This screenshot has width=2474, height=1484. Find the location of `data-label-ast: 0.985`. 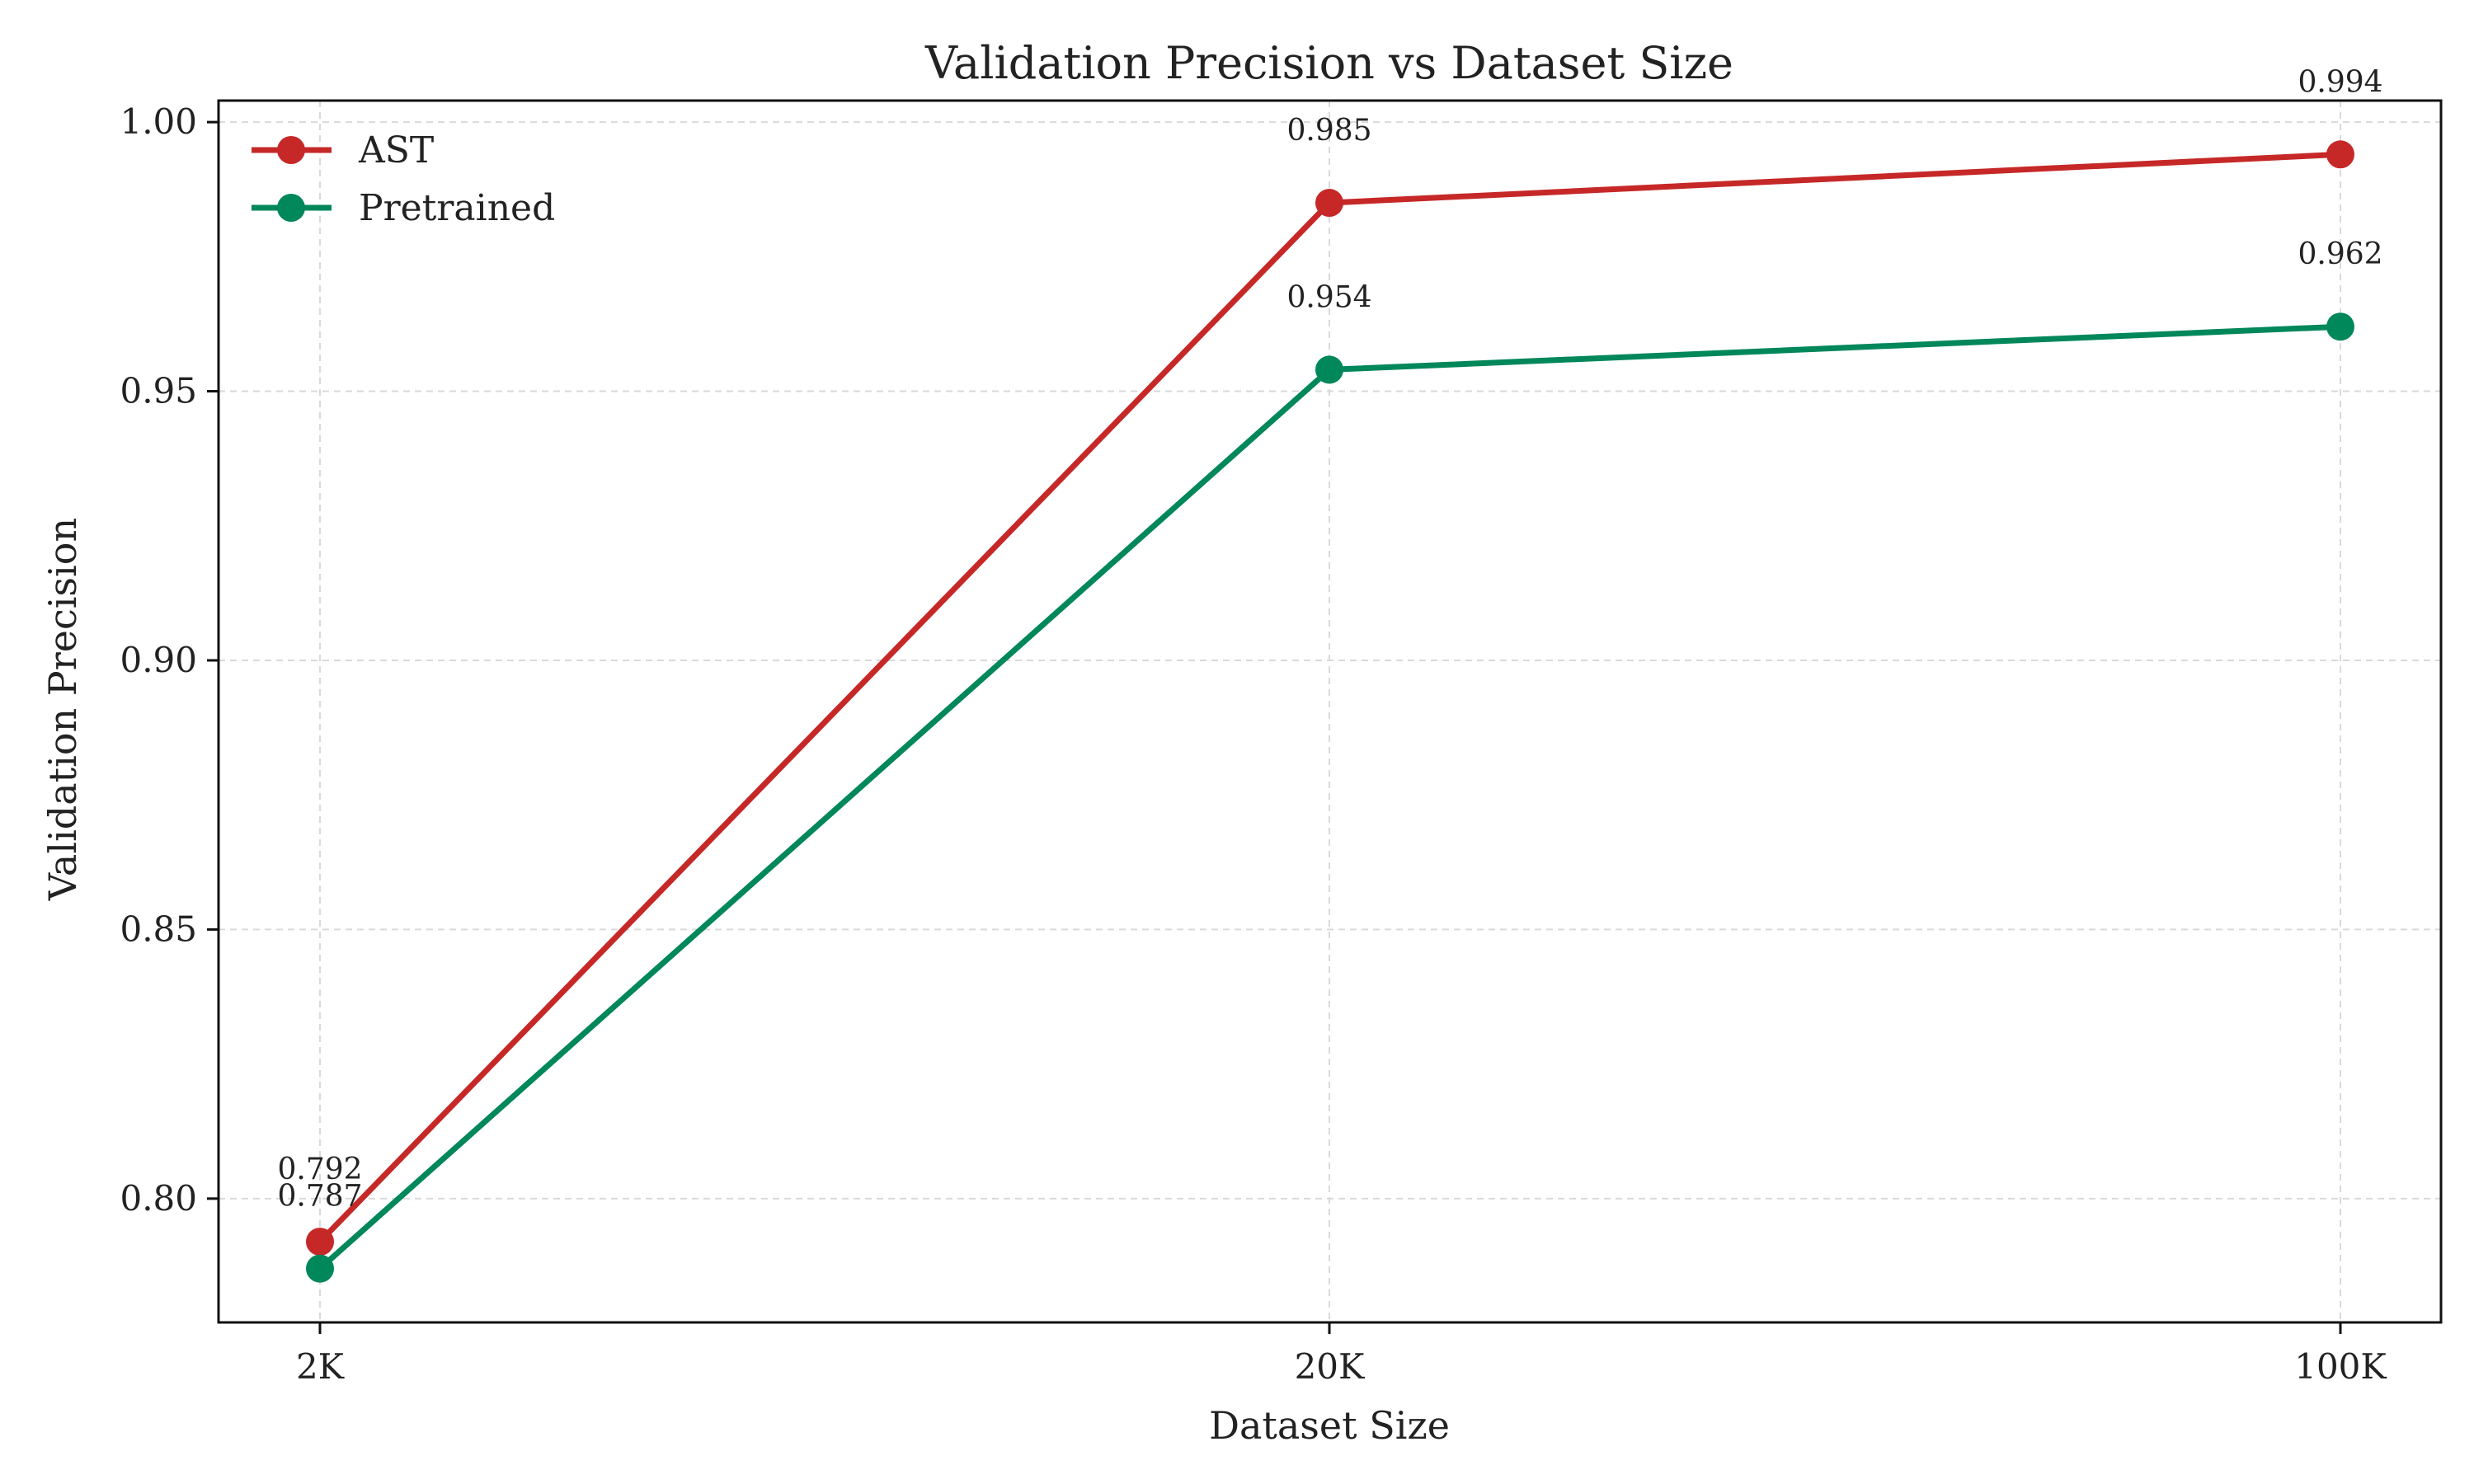

data-label-ast: 0.985 is located at coordinates (1328, 131).